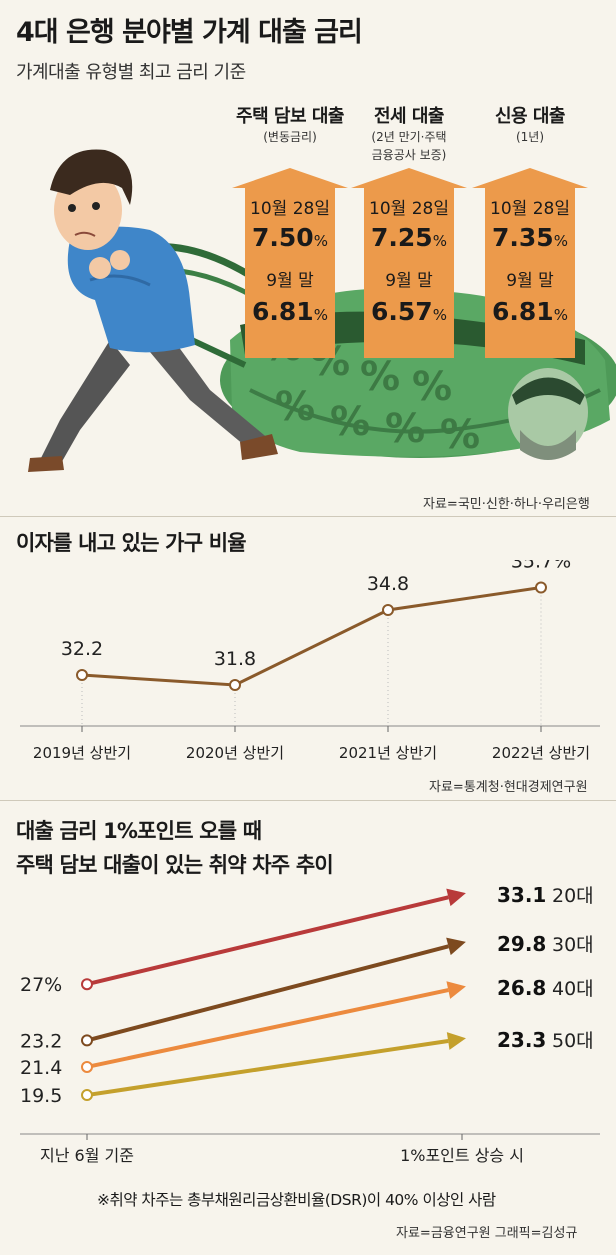 Image resolution: width=616 pixels, height=1255 pixels. I want to click on chart2-title-line2: 주택 담보 대출이 있는 취약 차주 추이, so click(175, 865).